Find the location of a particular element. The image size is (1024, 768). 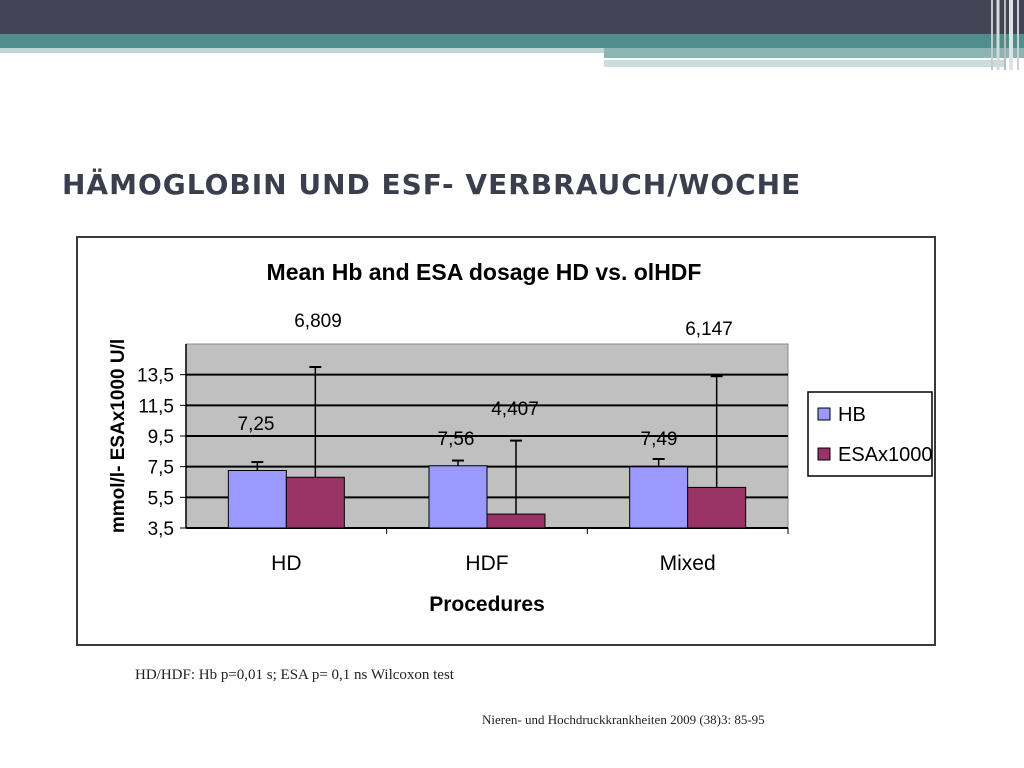

chart-title: Mean Hb and ESA dosage HD vs. olHDF is located at coordinates (484, 272).